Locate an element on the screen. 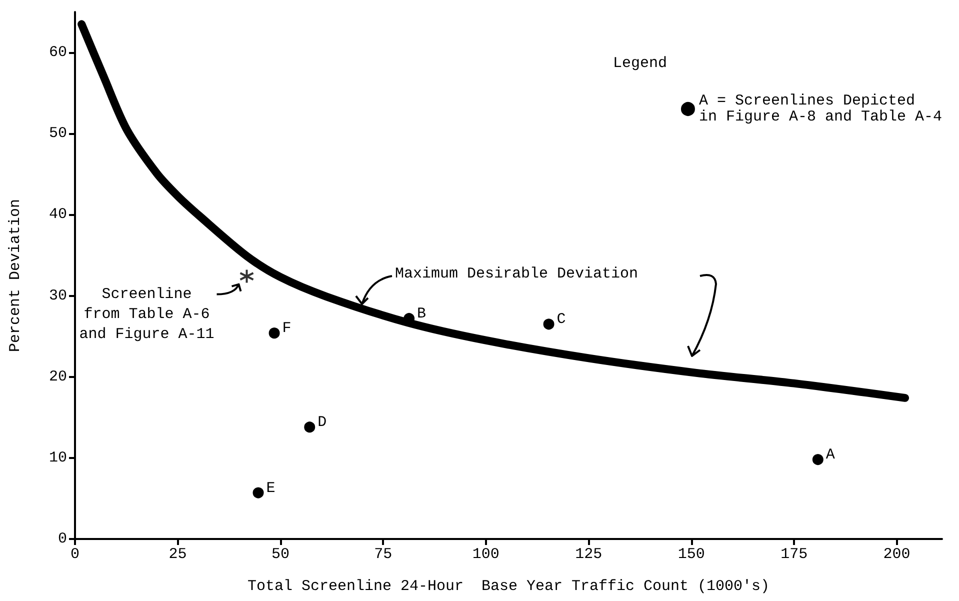  x-tick-label: 100 is located at coordinates (486, 554).